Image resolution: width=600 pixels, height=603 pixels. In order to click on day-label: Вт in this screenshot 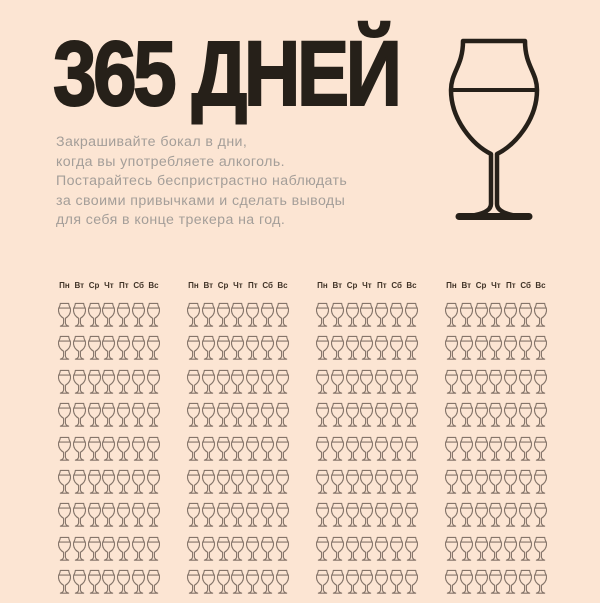, I will do `click(466, 285)`.